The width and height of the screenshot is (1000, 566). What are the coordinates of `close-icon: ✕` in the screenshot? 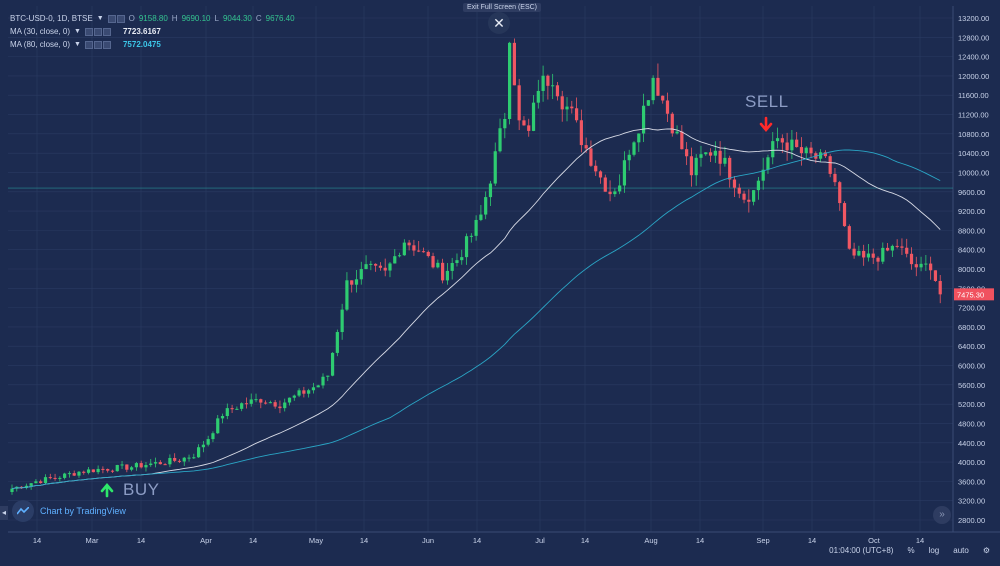 It's located at (499, 23).